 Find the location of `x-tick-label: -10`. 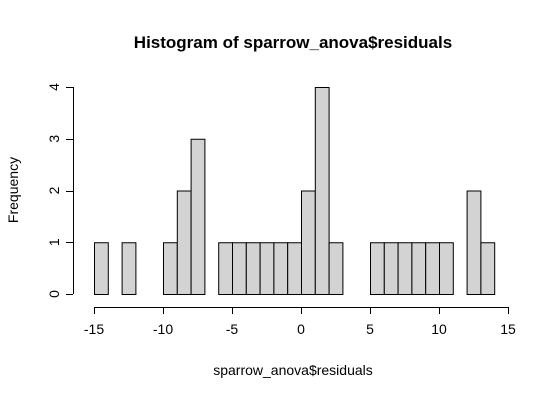

x-tick-label: -10 is located at coordinates (163, 329).